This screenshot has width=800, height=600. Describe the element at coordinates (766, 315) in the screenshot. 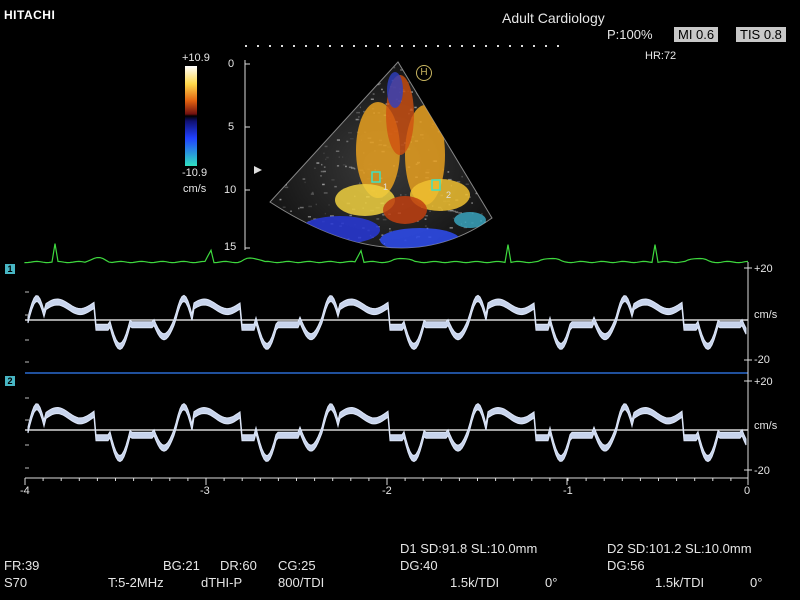

I see `trace1-unit: cm/s` at that location.